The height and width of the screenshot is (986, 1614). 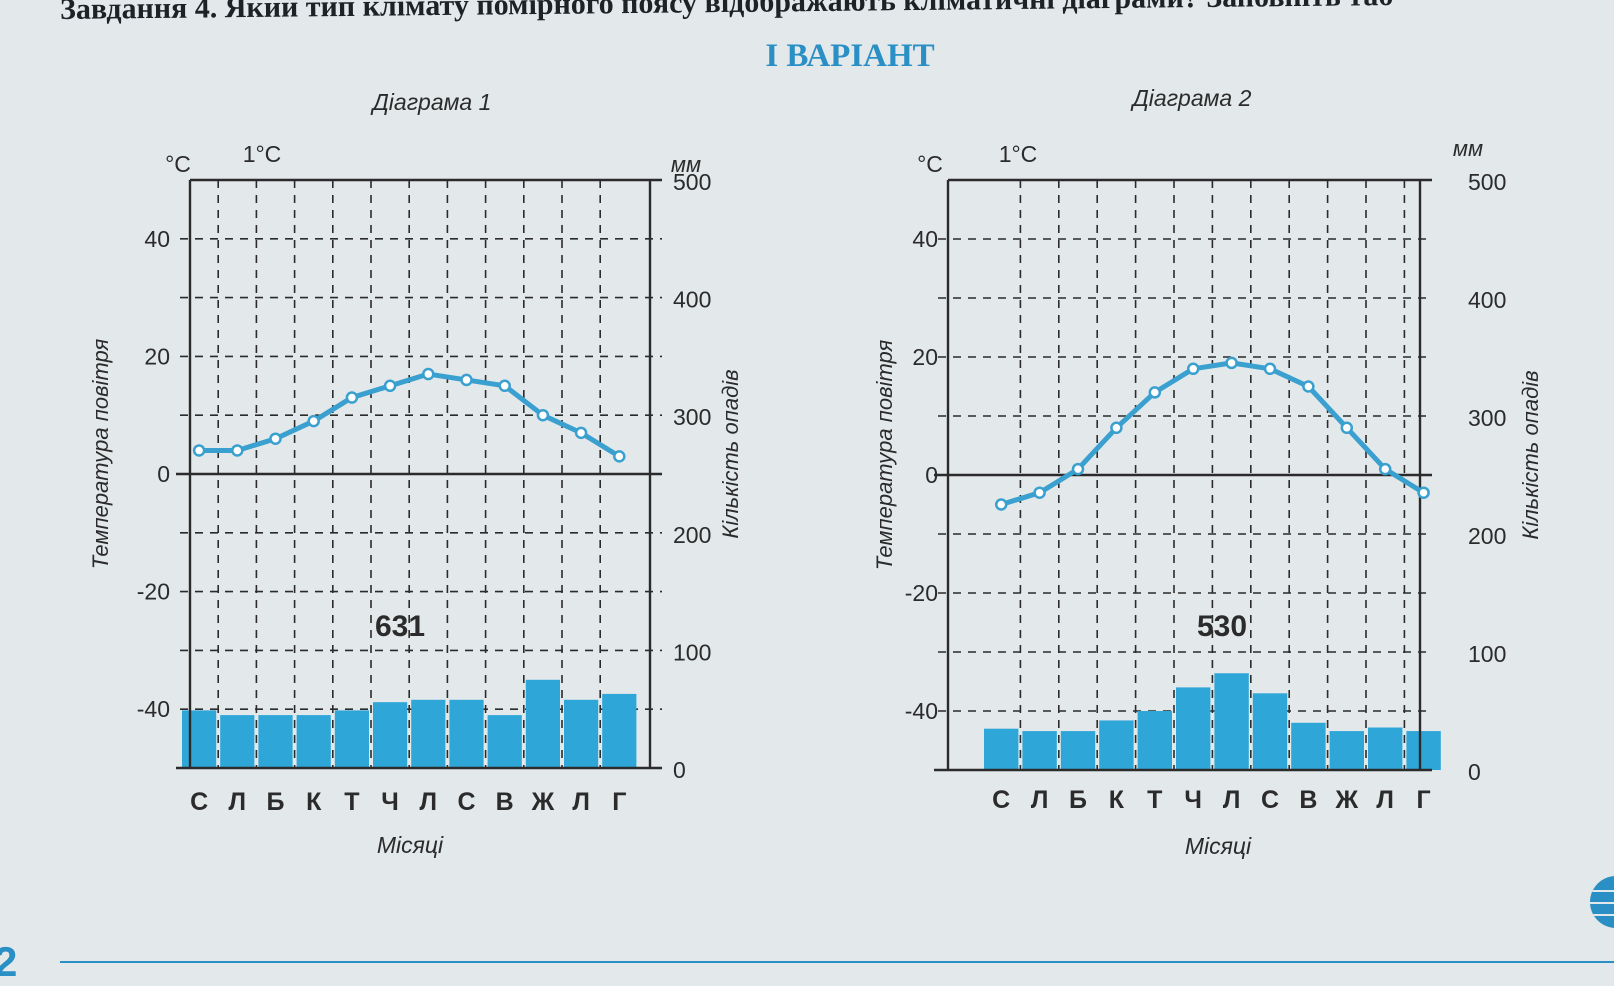 I want to click on variant-title: І ВАРІАНТ, so click(x=850, y=56).